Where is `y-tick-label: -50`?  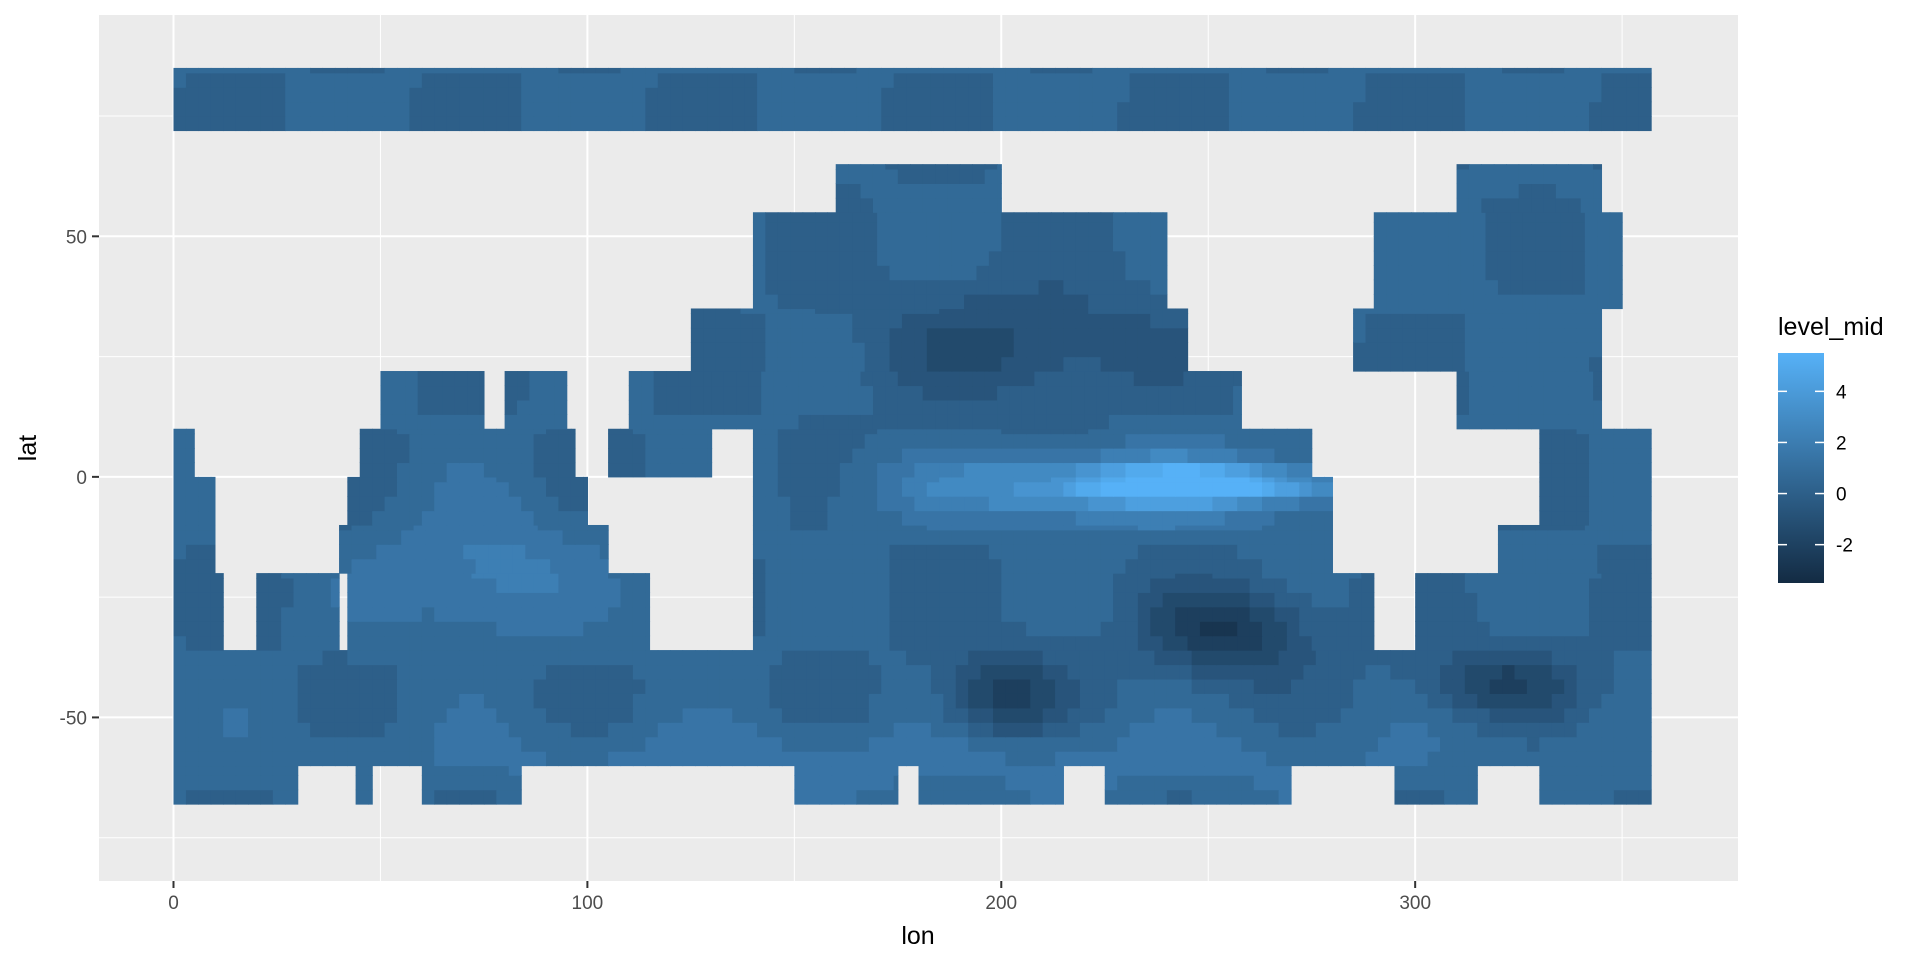
y-tick-label: -50 is located at coordinates (73, 718).